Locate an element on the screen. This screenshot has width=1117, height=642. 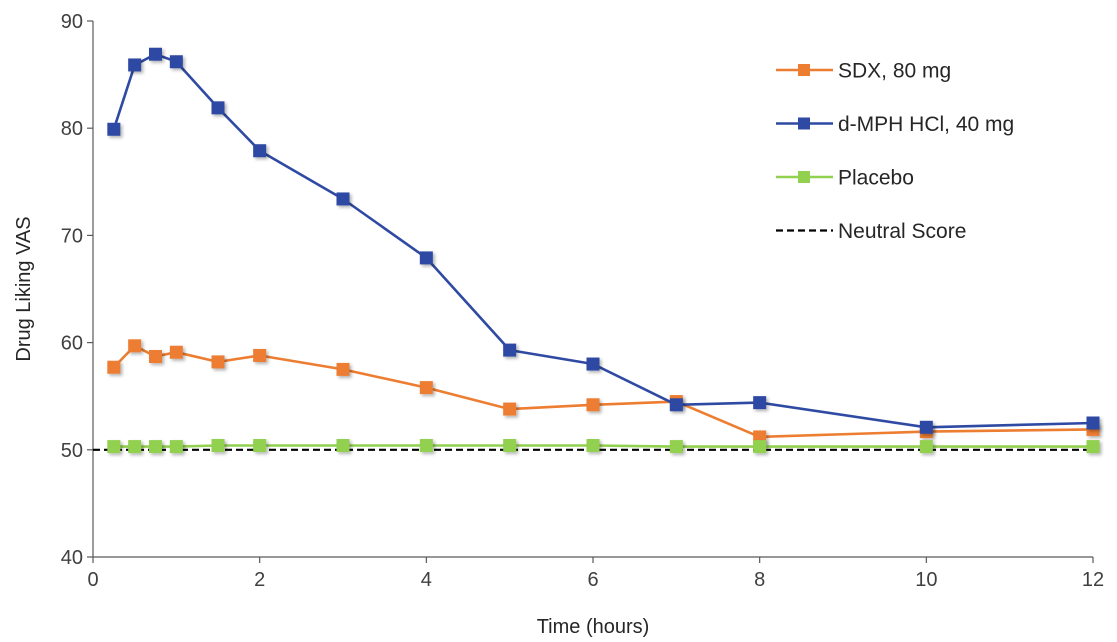
legend-item: Placebo is located at coordinates (845, 178).